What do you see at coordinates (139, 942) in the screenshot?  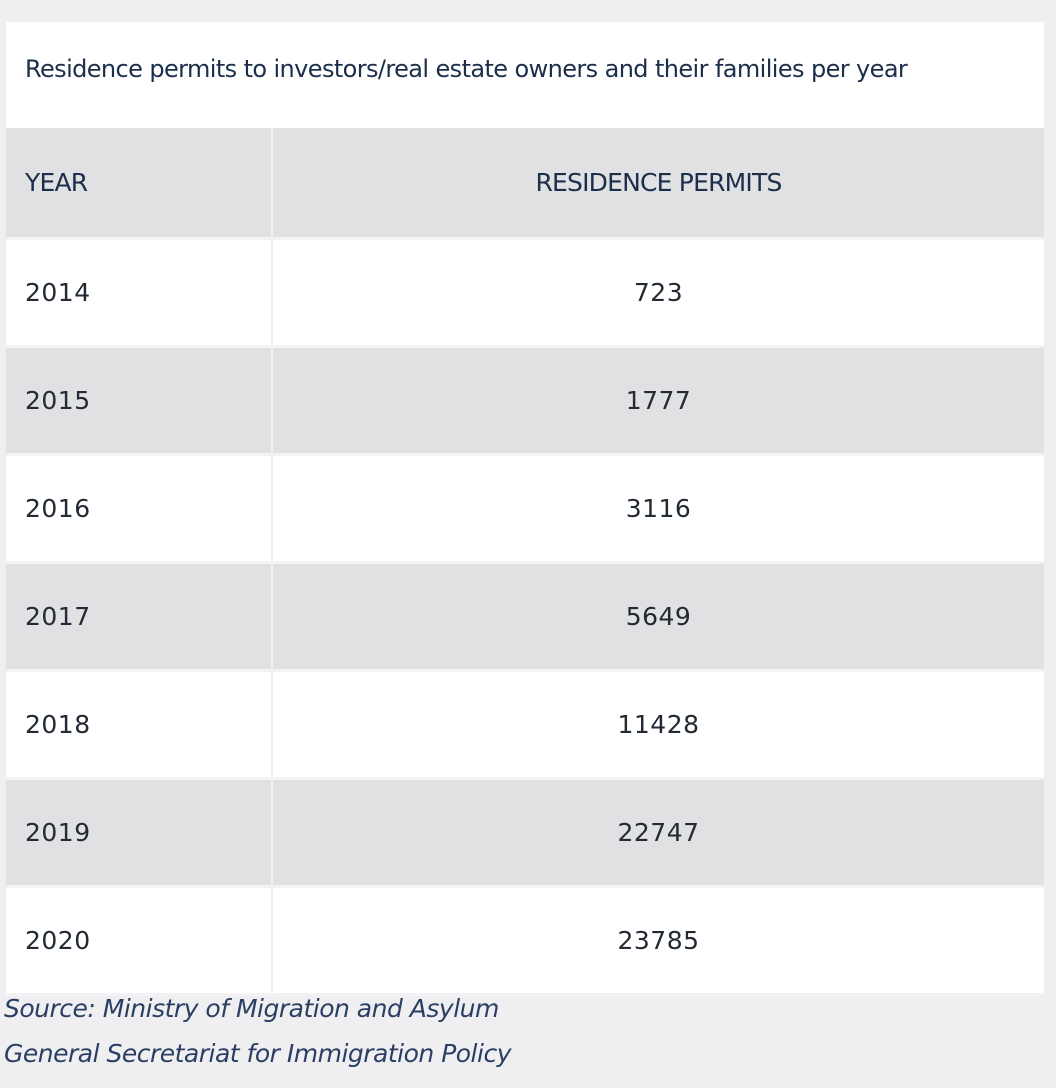 I see `year-cell: 2020` at bounding box center [139, 942].